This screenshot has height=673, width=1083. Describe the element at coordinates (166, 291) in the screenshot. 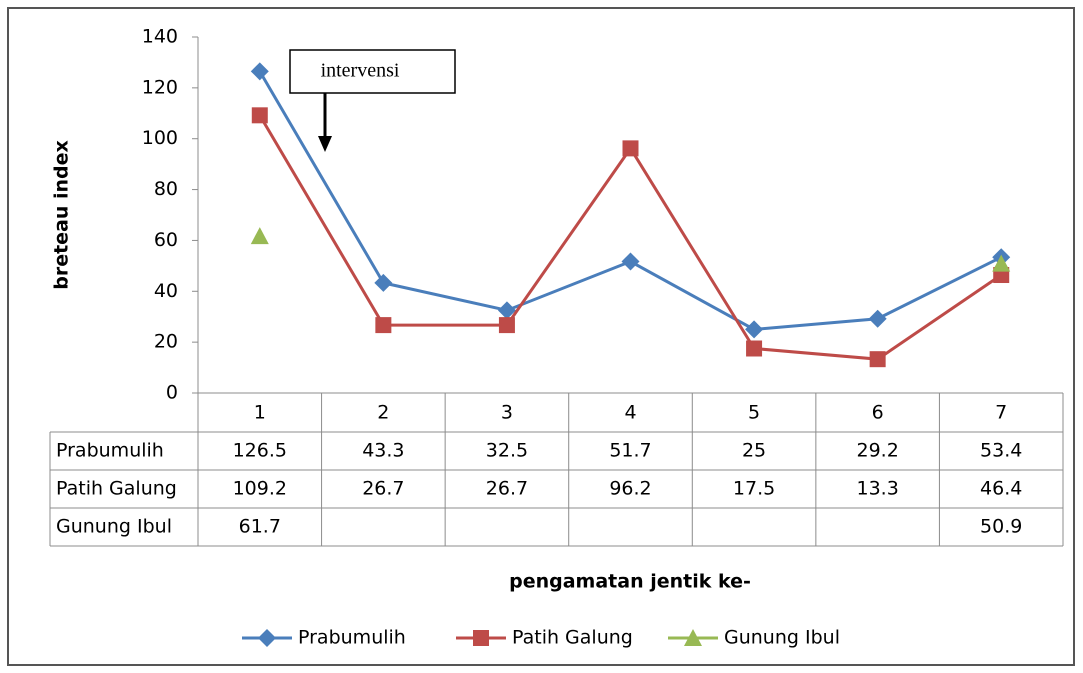

I see `y-tick-label: 40` at that location.